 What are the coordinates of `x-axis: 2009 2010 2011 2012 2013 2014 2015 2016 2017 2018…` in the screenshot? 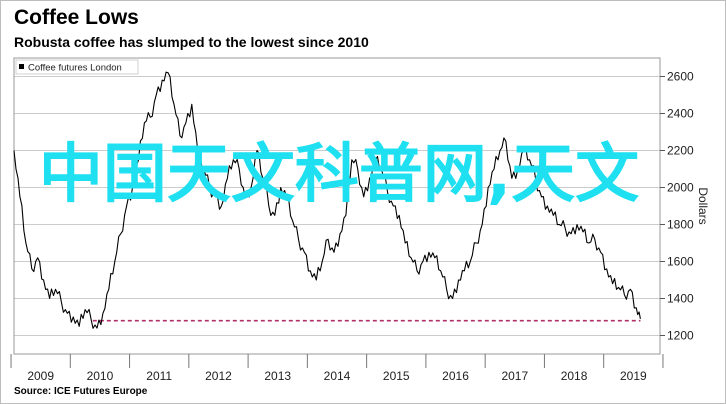 It's located at (337, 368).